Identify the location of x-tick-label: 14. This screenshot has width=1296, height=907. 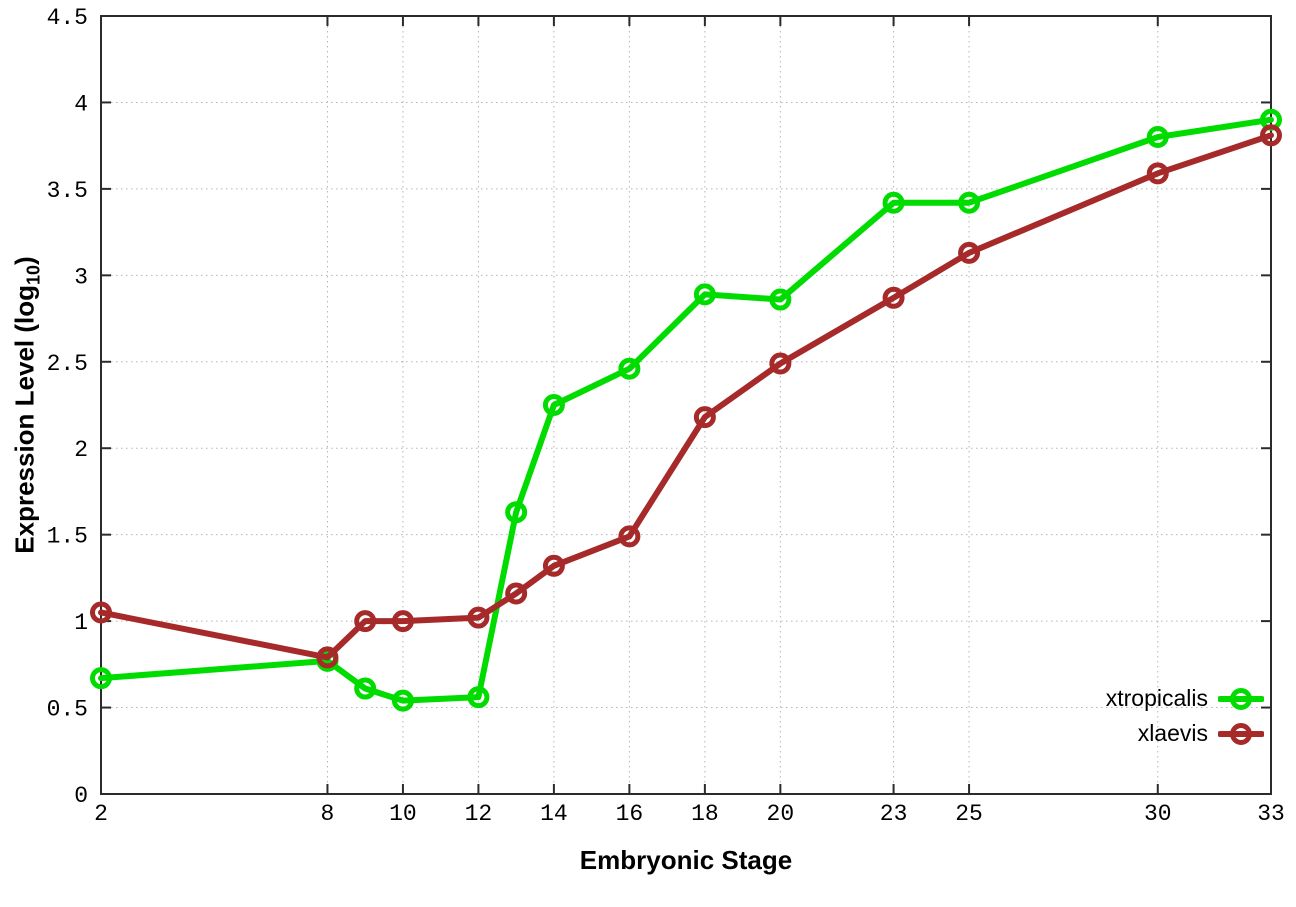
(554, 814).